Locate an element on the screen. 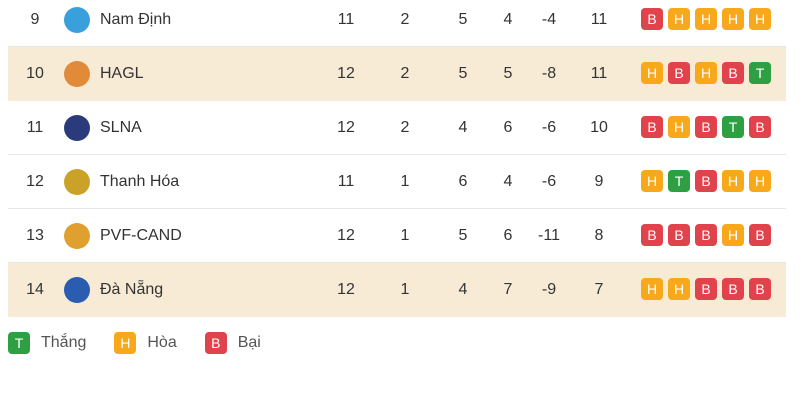  team-name: SLNA is located at coordinates (121, 127).